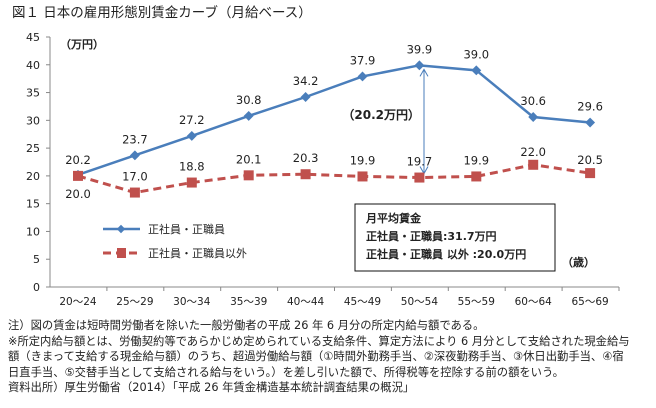  Describe the element at coordinates (589, 302) in the screenshot. I see `x-tick-label: 65～69` at that location.